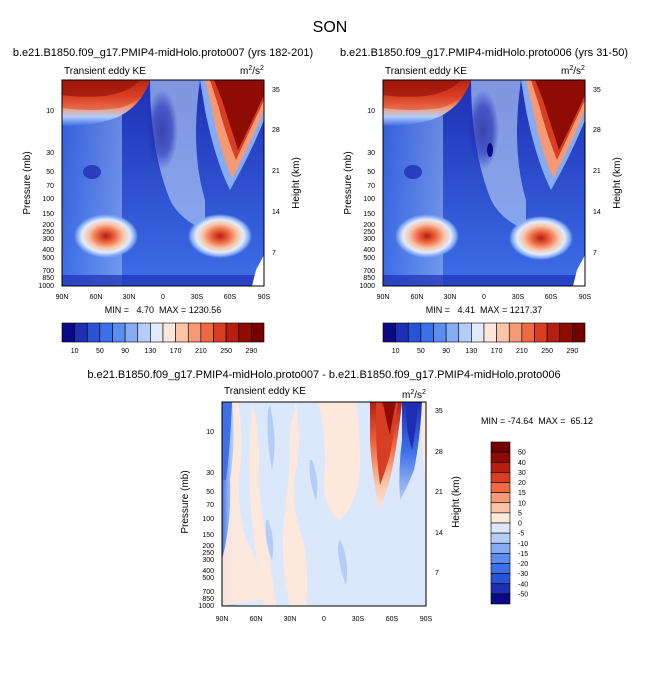  What do you see at coordinates (252, 351) in the screenshot?
I see `colorbar-tick-label: 290` at bounding box center [252, 351].